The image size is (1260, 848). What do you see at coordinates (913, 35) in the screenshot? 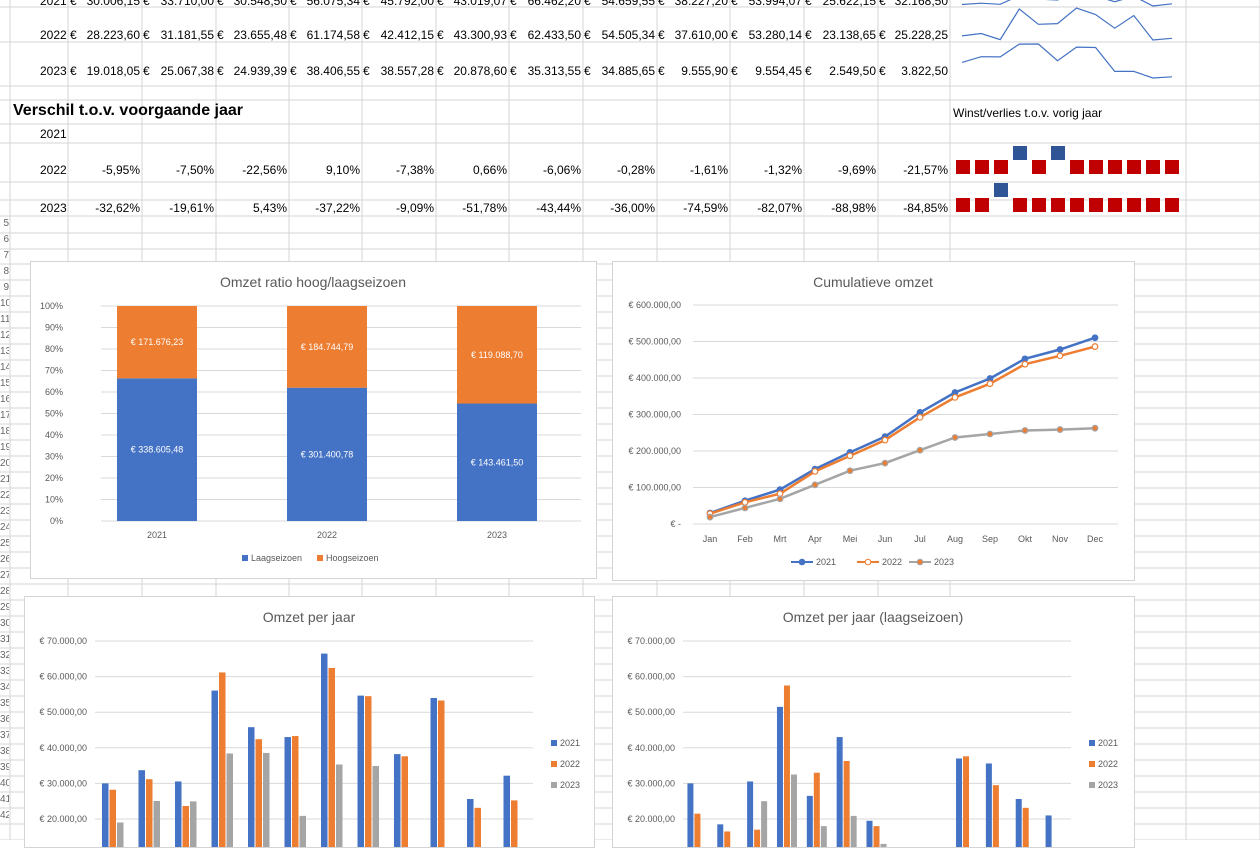
I see `table-cell: €25.228,25` at bounding box center [913, 35].